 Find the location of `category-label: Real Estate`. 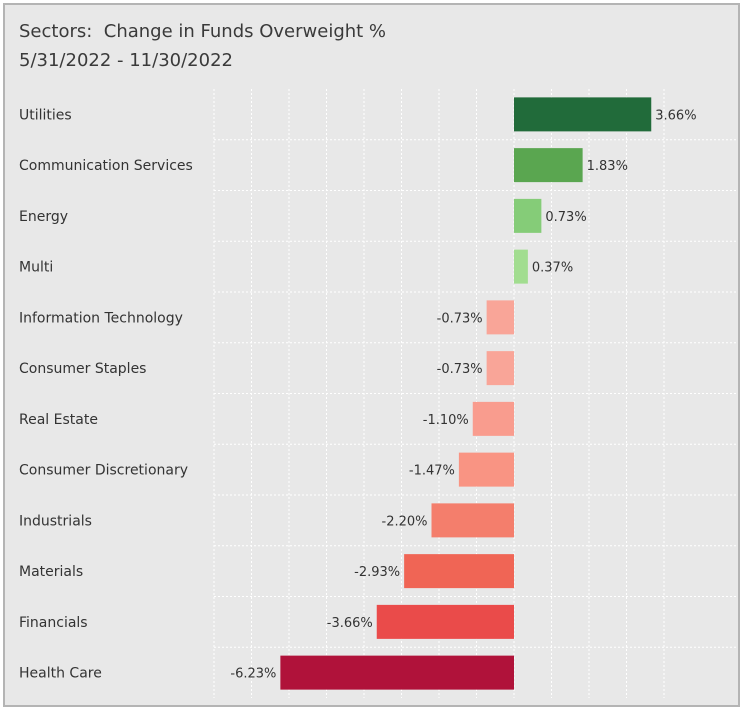

category-label: Real Estate is located at coordinates (58, 420).